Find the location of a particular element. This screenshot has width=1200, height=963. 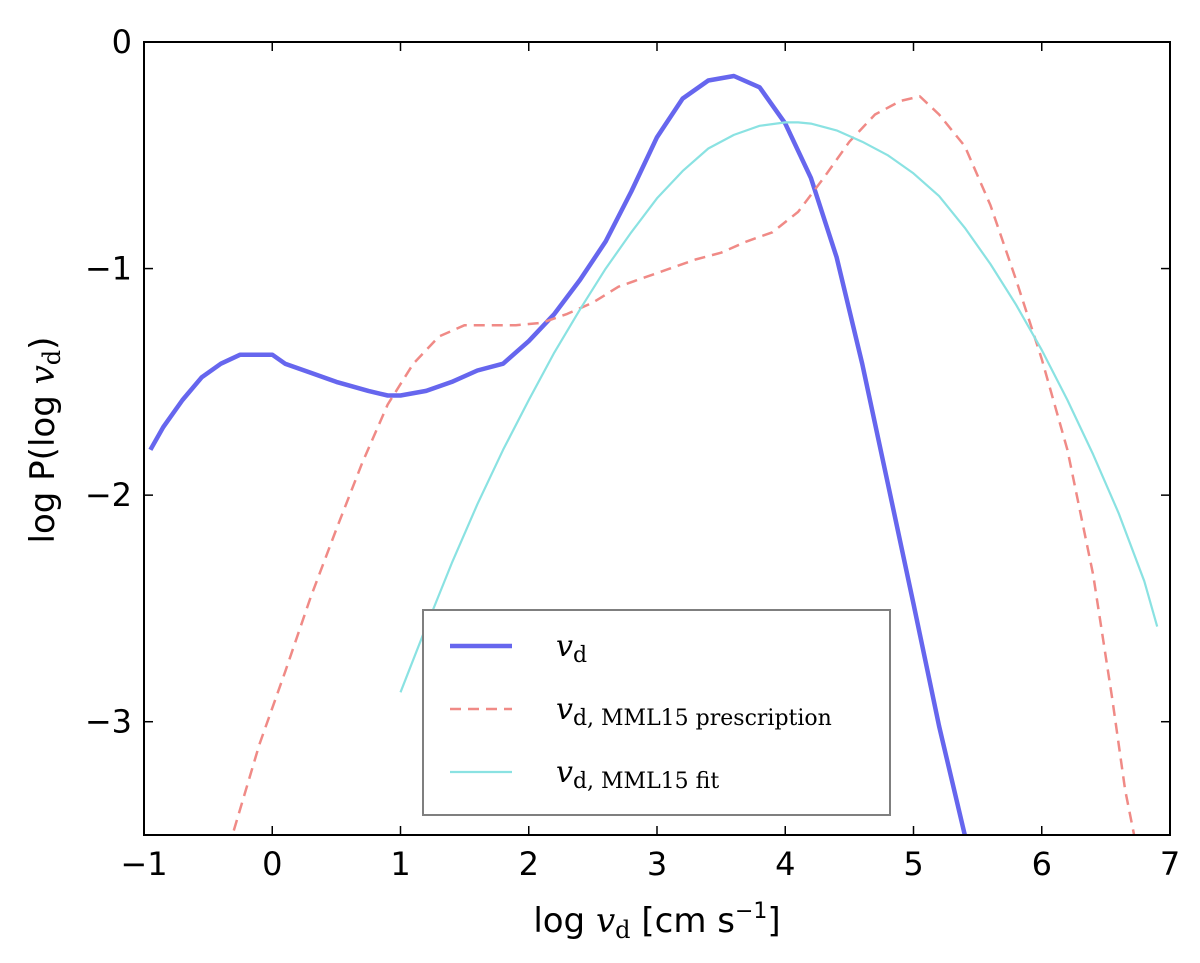

legend-var-1: v is located at coordinates (564, 709).